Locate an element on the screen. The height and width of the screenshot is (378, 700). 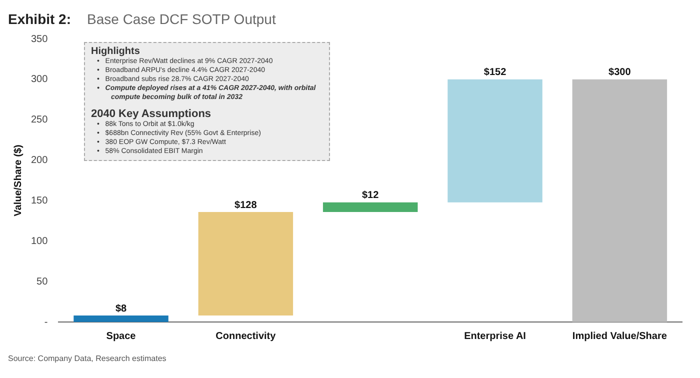
x-tick-label: Implied Value/Share is located at coordinates (620, 336).